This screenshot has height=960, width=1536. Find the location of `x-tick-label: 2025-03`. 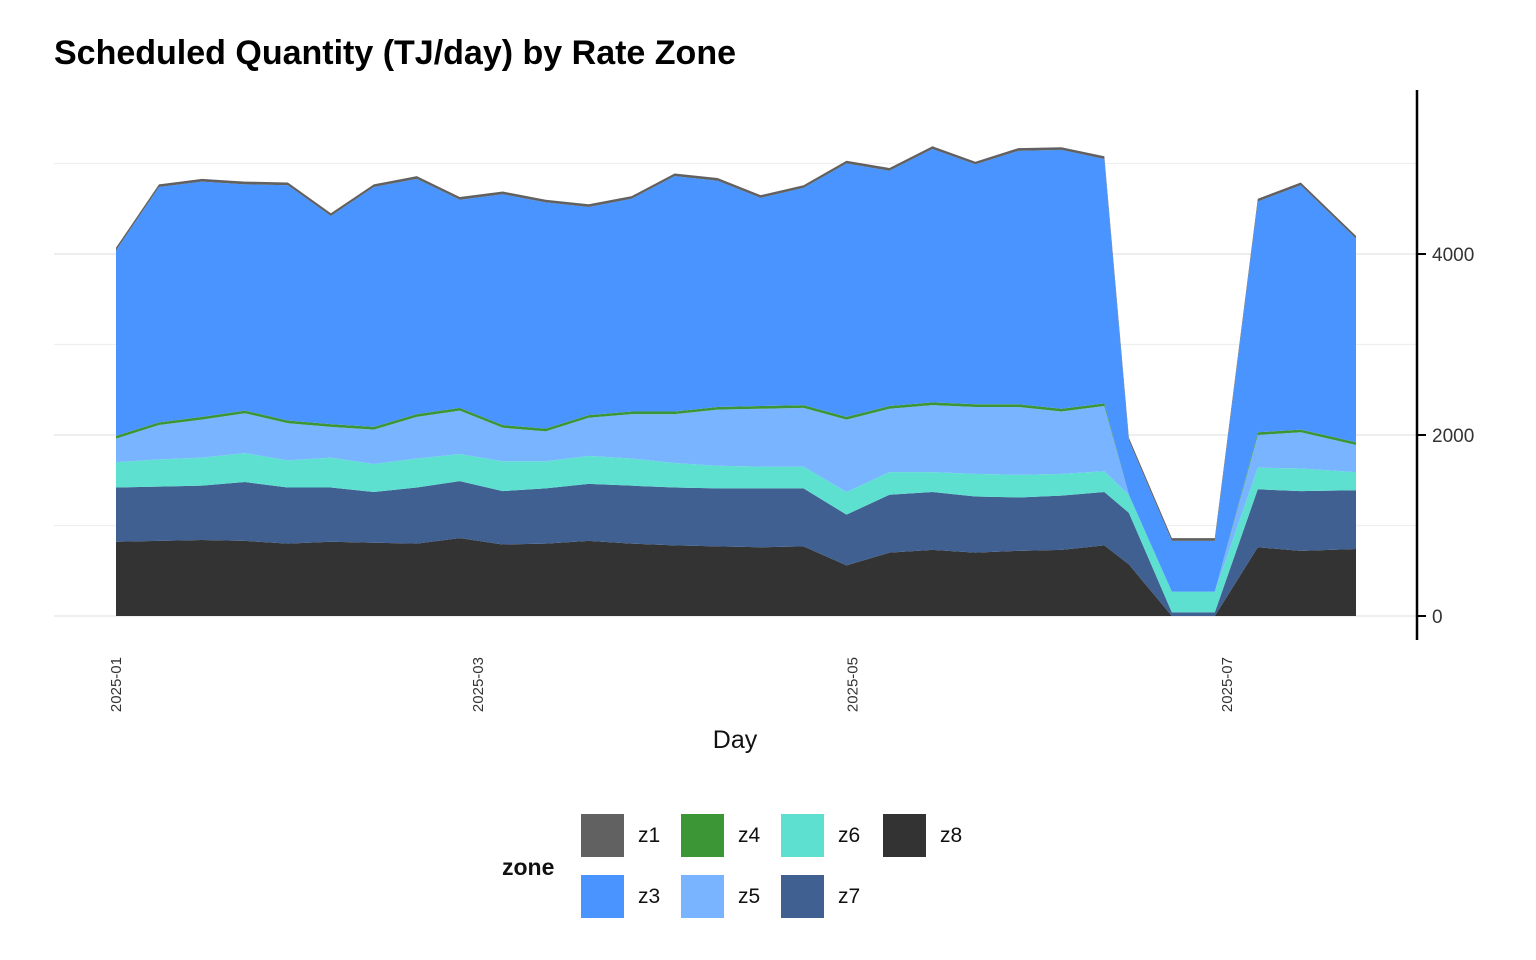

x-tick-label: 2025-03 is located at coordinates (478, 684).